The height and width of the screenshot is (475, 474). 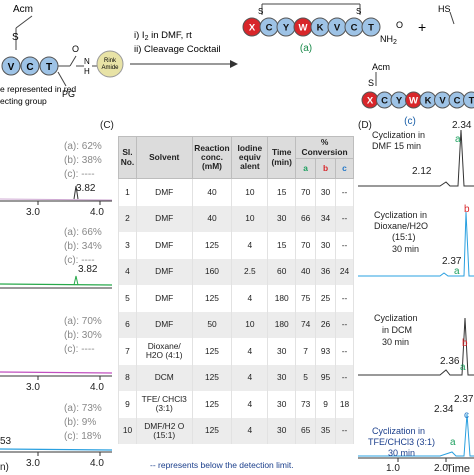 What do you see at coordinates (326, 378) in the screenshot?
I see `cell-b: 95` at bounding box center [326, 378].